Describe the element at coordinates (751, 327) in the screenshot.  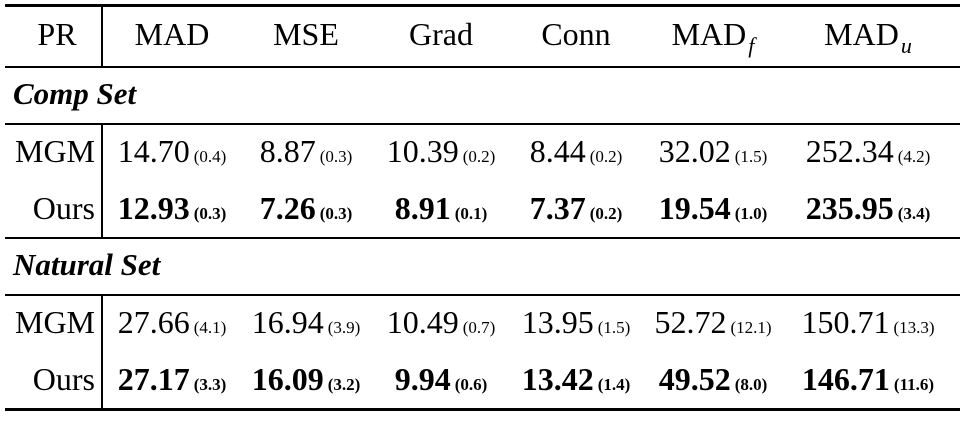
I see `cell-std: (12.1)` at that location.